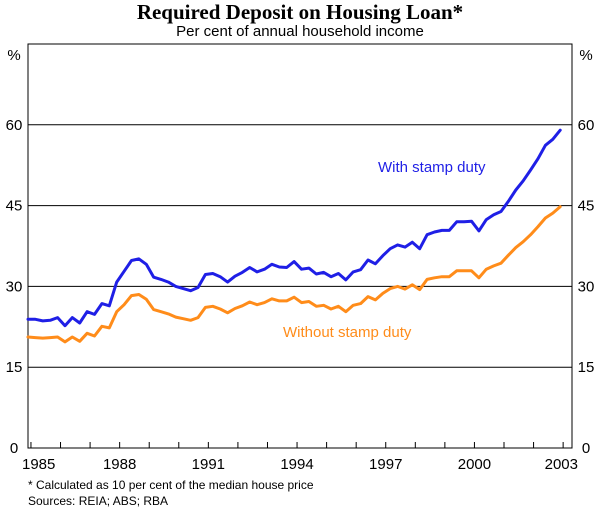 The image size is (600, 510). Describe the element at coordinates (14, 206) in the screenshot. I see `y-tick-left-45: 45` at that location.